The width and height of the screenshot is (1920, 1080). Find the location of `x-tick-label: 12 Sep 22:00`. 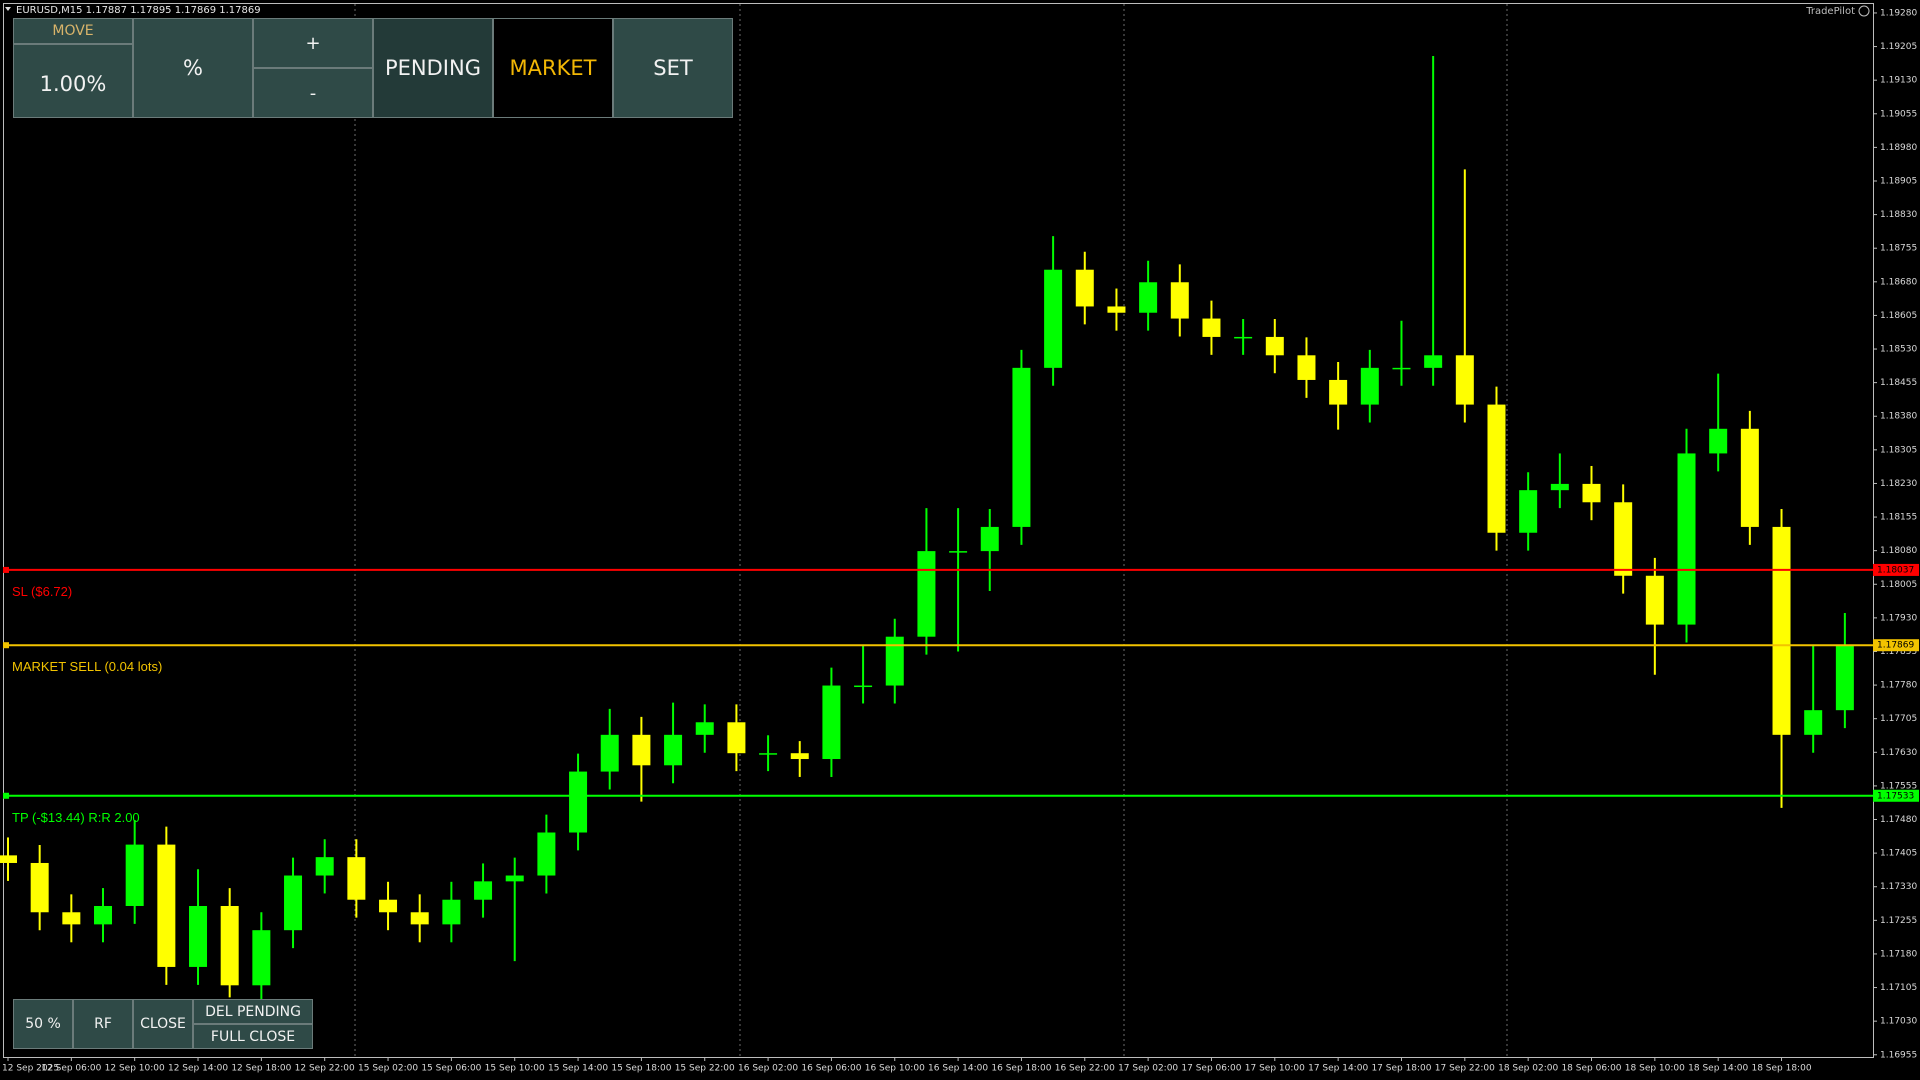

x-tick-label: 12 Sep 22:00 is located at coordinates (325, 1069).